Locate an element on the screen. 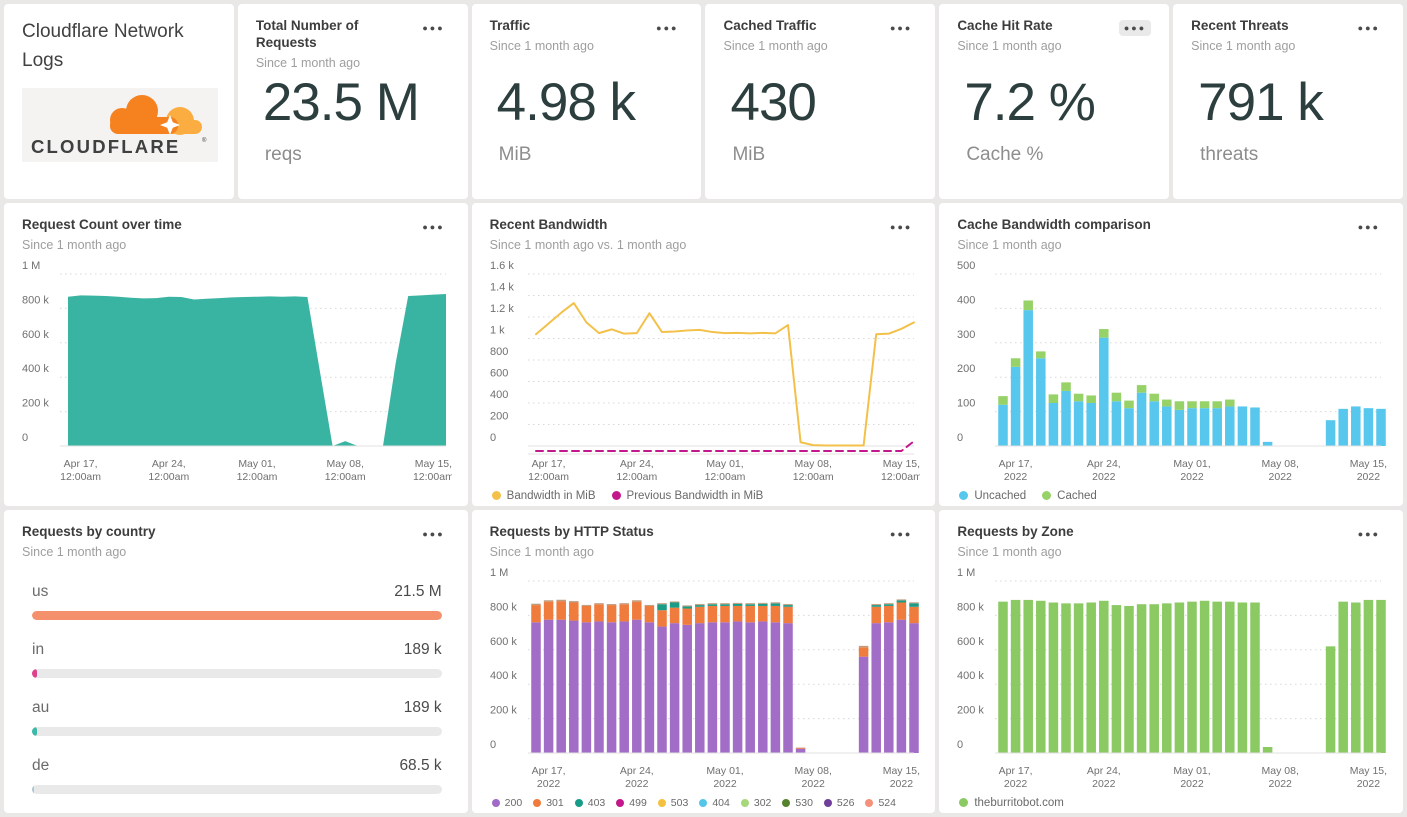 This screenshot has width=1407, height=817. logo-wordmark: CLOUDFLARE is located at coordinates (105, 146).